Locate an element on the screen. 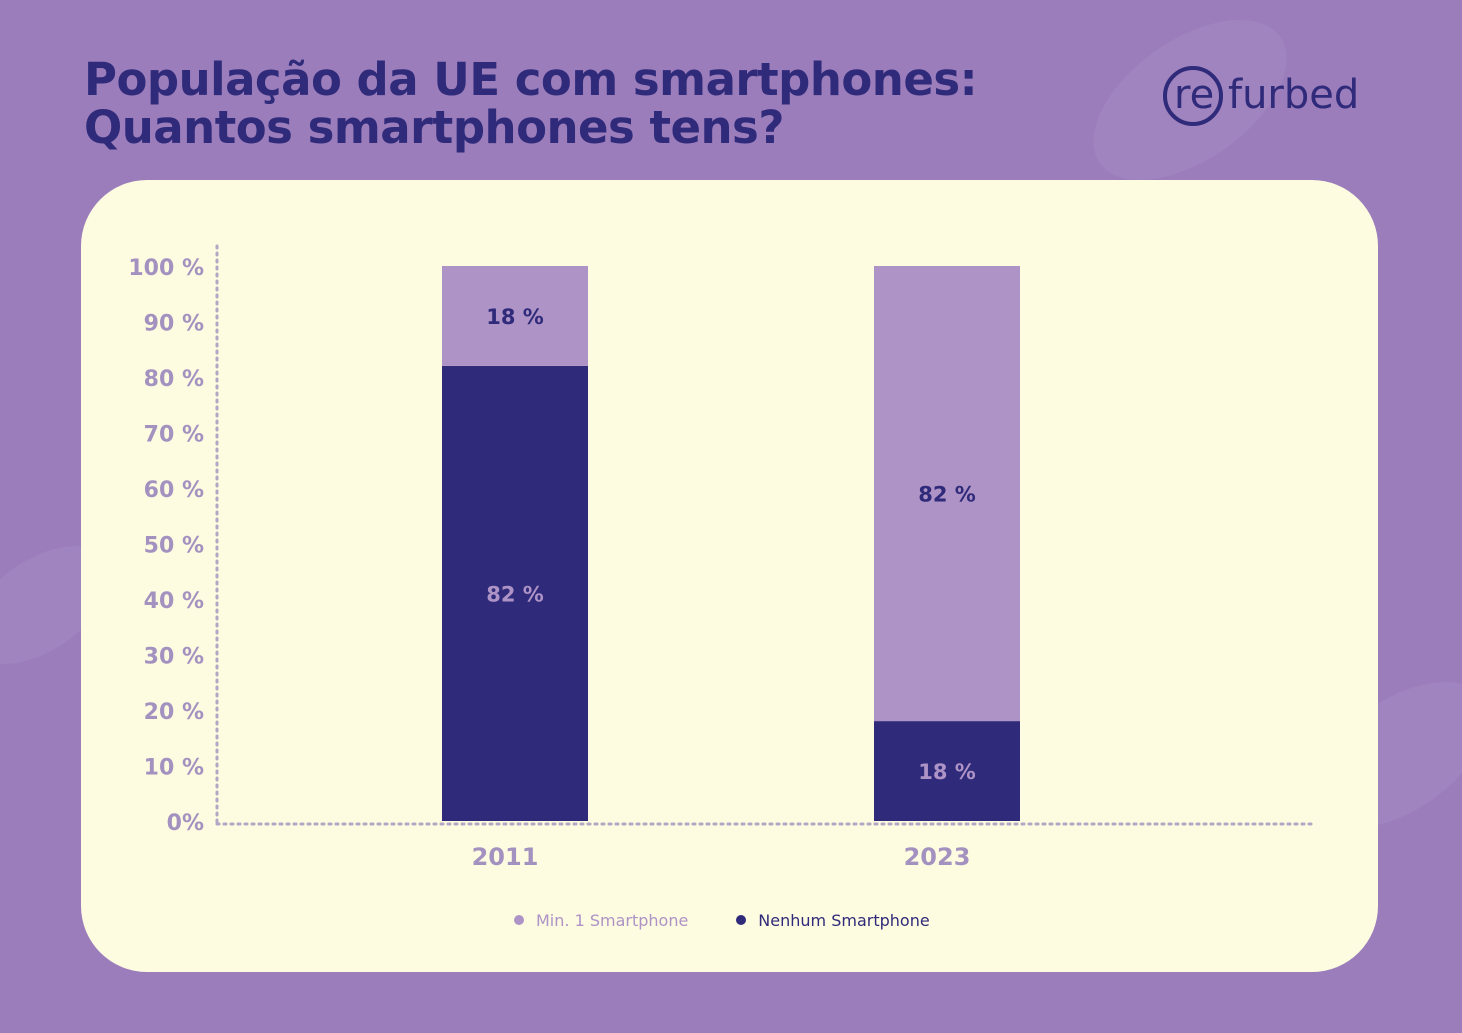  title-line-2: Quantos smartphones tens? is located at coordinates (434, 127).